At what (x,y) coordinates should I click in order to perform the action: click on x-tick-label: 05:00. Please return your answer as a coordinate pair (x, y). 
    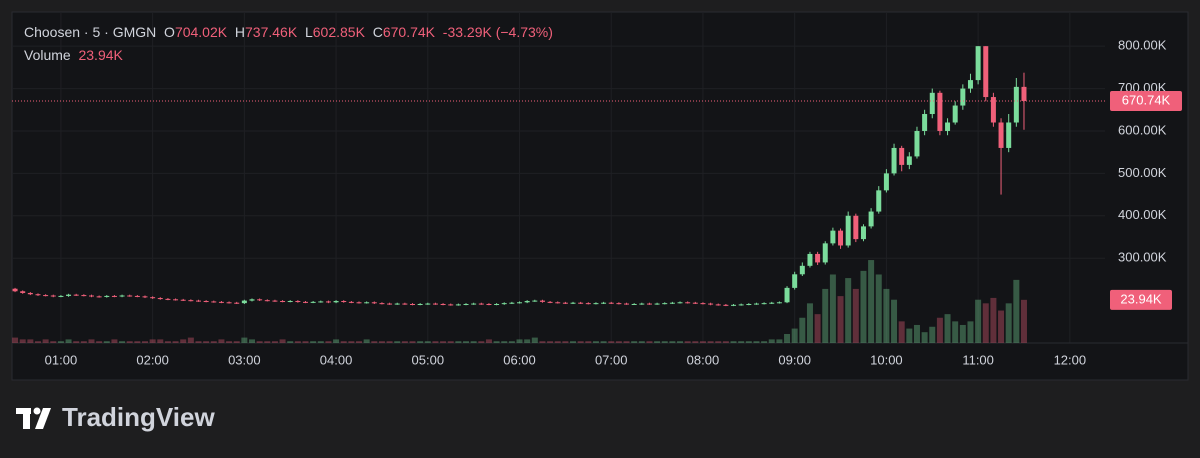
    Looking at the image, I should click on (428, 359).